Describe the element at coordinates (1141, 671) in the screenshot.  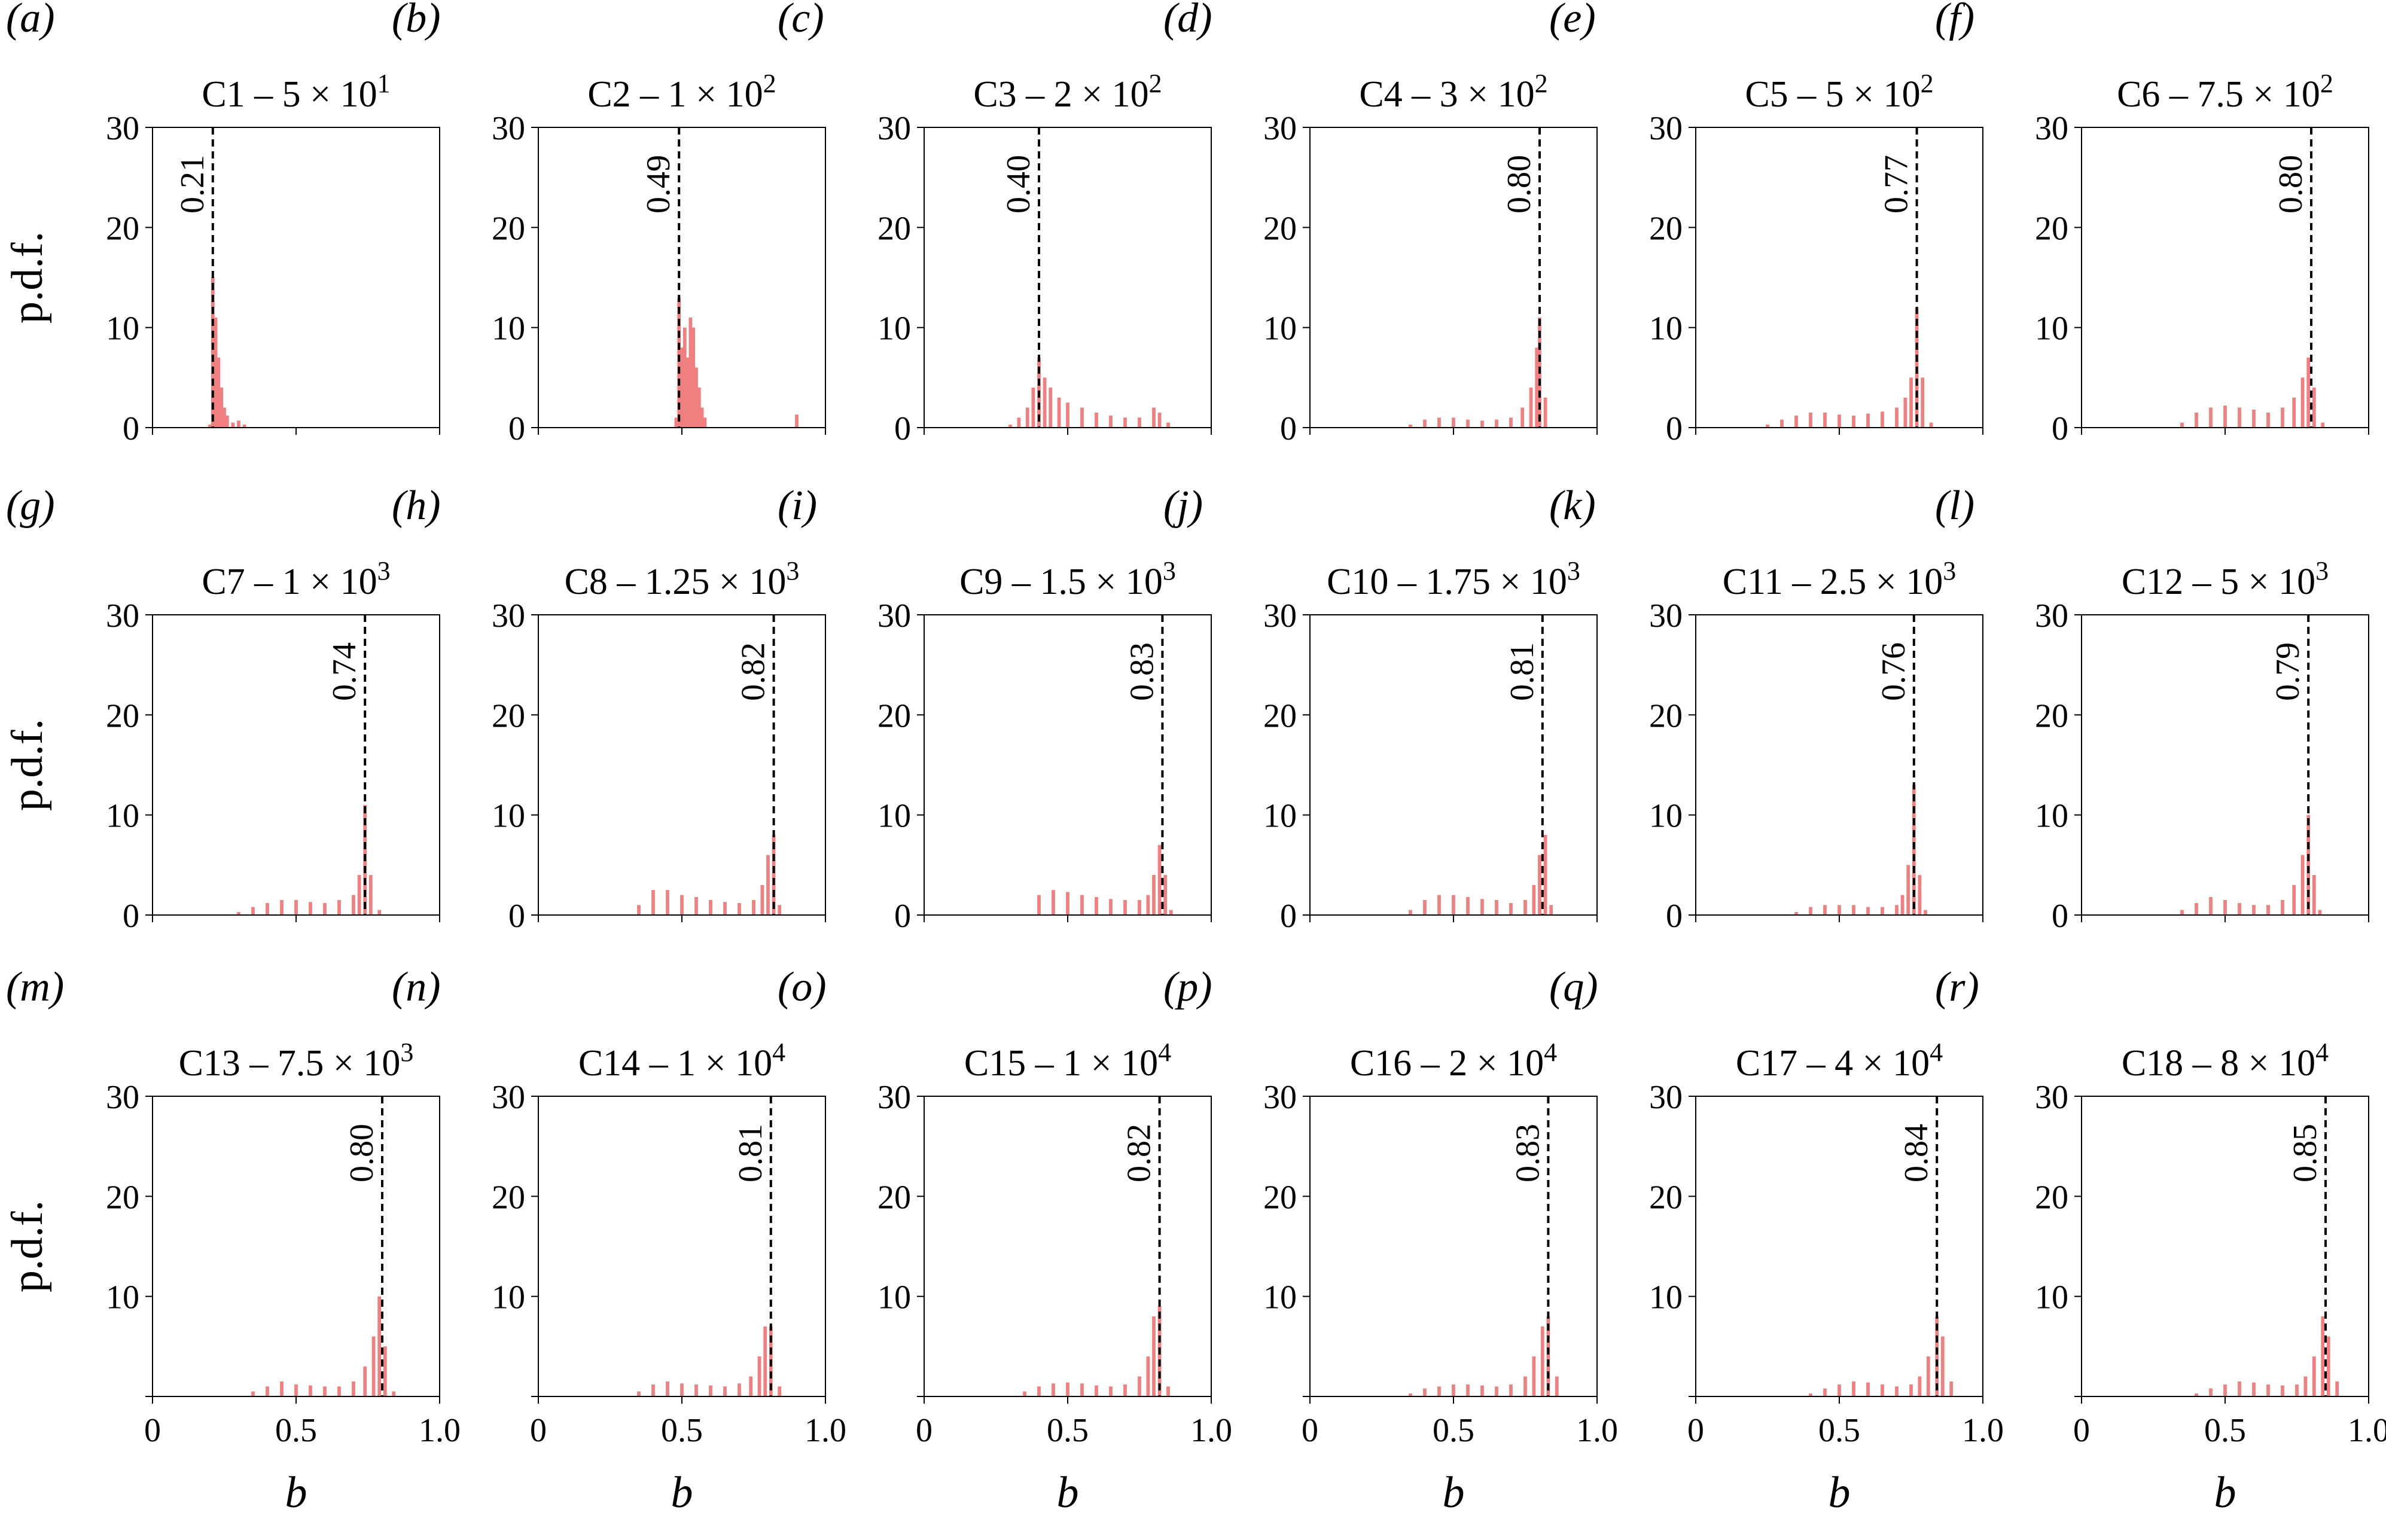
I see `mean-marker-label: 0.83` at that location.